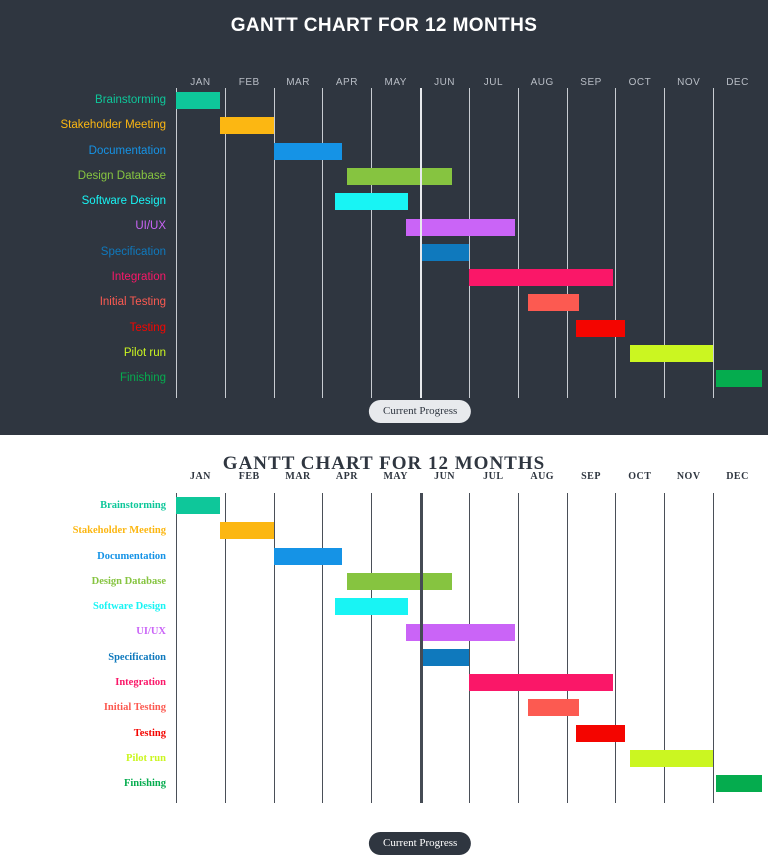 Image resolution: width=768 pixels, height=866 pixels. What do you see at coordinates (469, 479) in the screenshot?
I see `month-axis-light: JAN FEB MAR APR MAY JUN JUL AUG SEP OCT NOV DEC` at bounding box center [469, 479].